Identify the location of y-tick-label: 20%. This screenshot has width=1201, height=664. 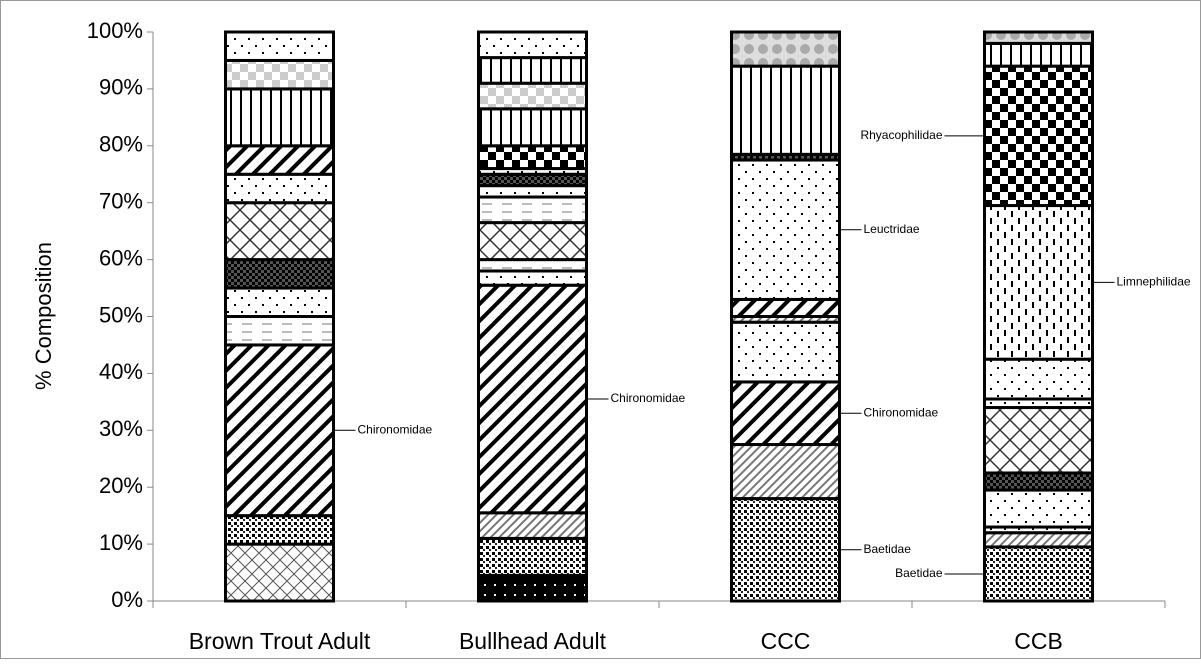
(121, 485).